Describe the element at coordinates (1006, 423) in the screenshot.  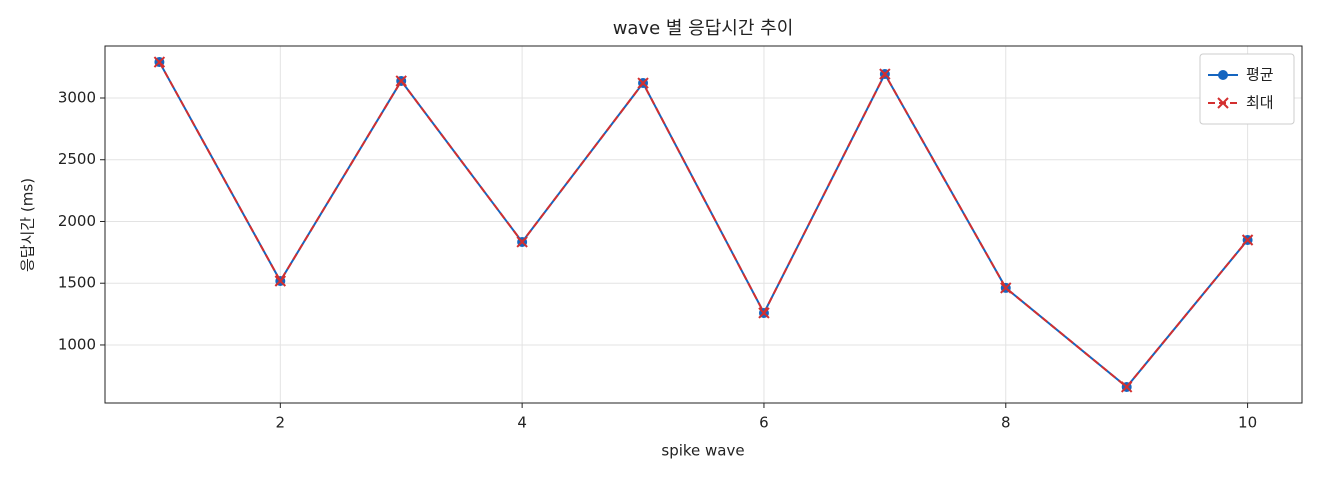
I see `x-tick-label: 8` at that location.